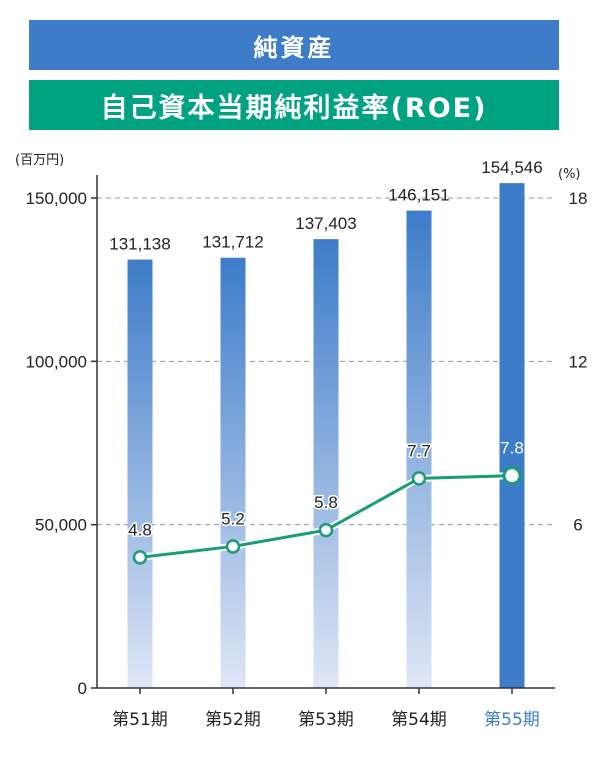  Describe the element at coordinates (294, 45) in the screenshot. I see `net-assets-banner: 純資産` at that location.